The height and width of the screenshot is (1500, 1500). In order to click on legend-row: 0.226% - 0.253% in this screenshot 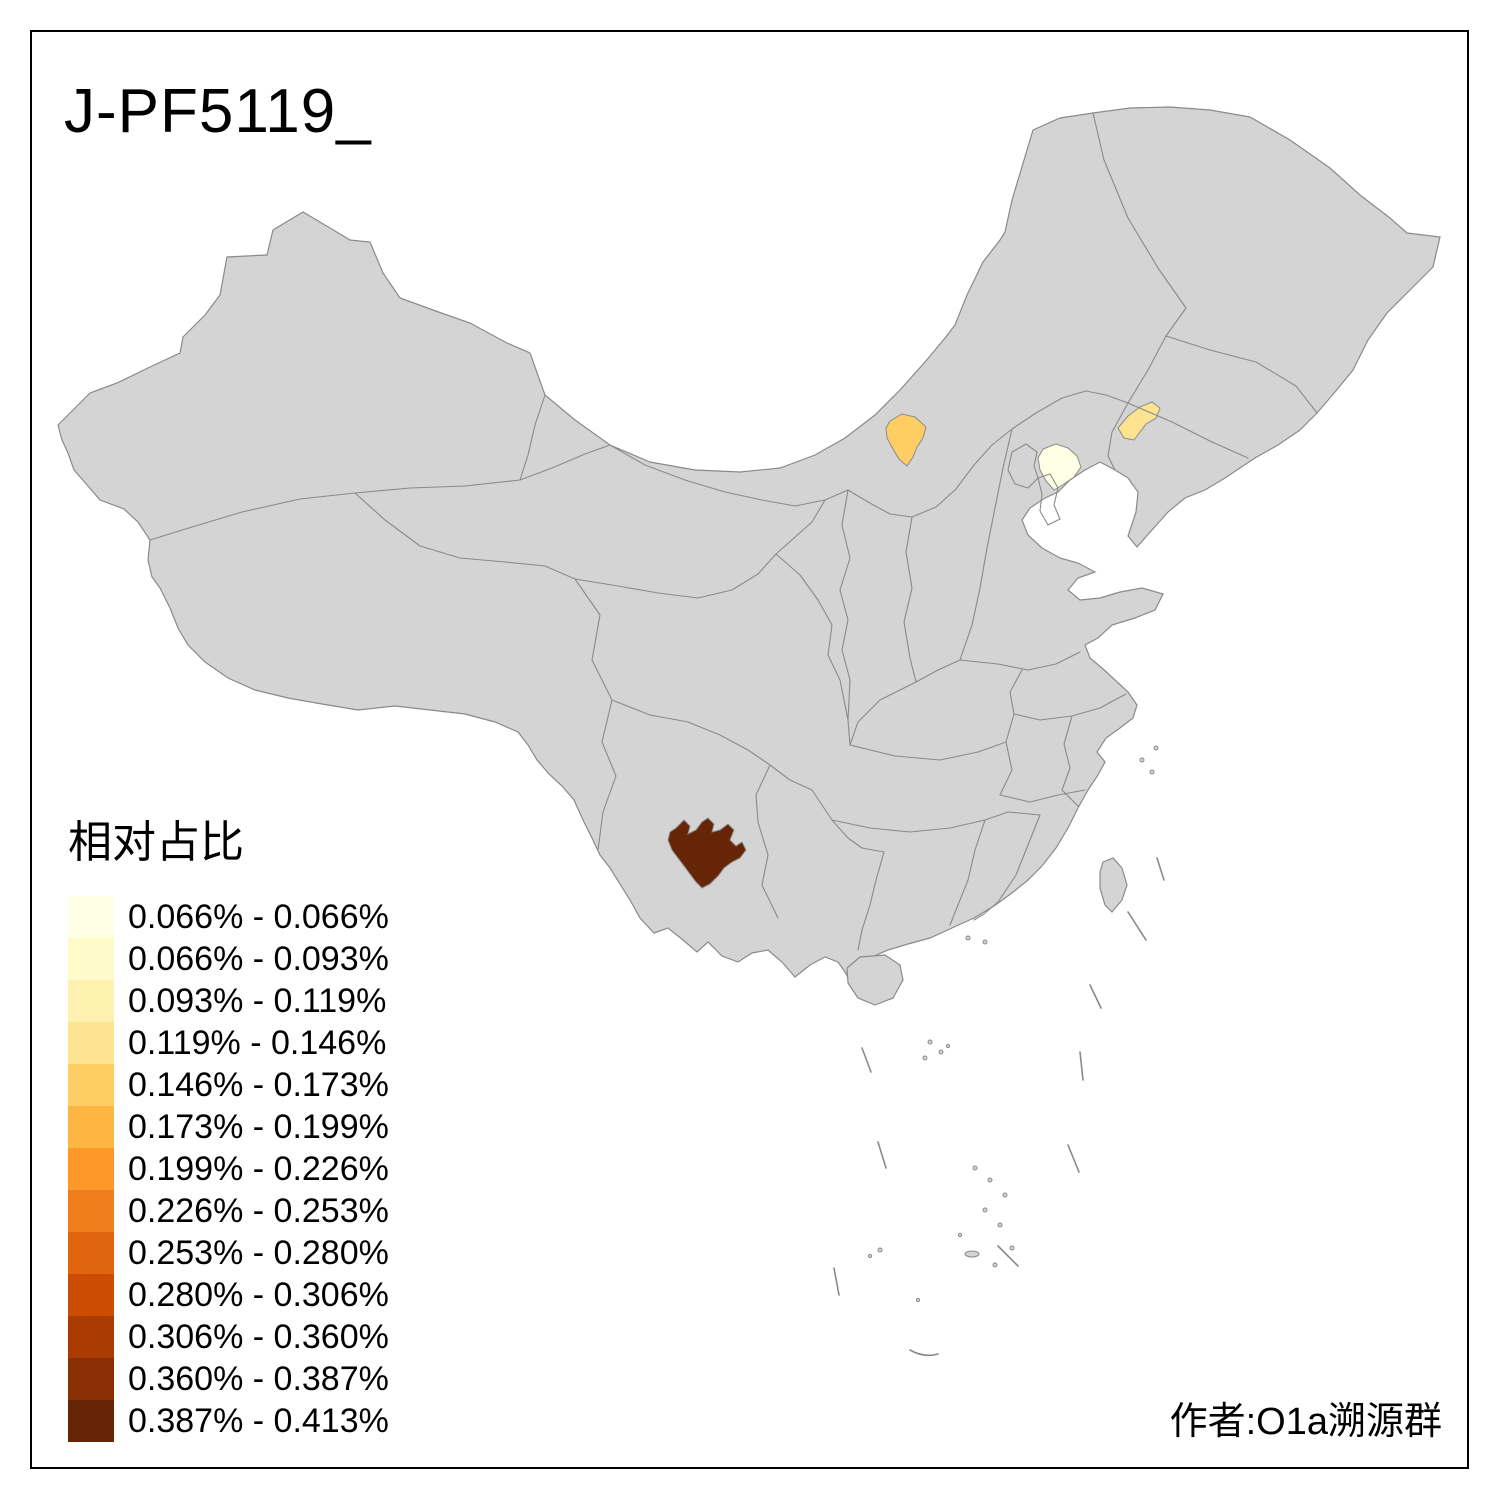, I will do `click(228, 1211)`.